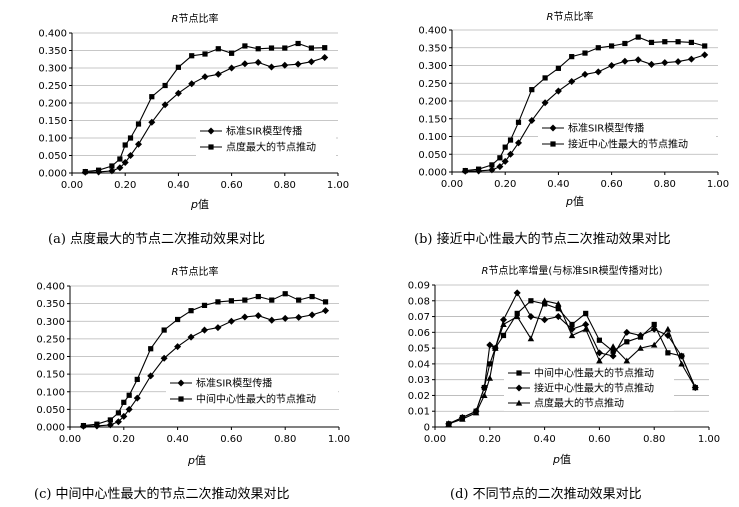 This screenshot has width=739, height=507. Describe the element at coordinates (419, 317) in the screenshot. I see `y-tick-label: 0.07` at that location.